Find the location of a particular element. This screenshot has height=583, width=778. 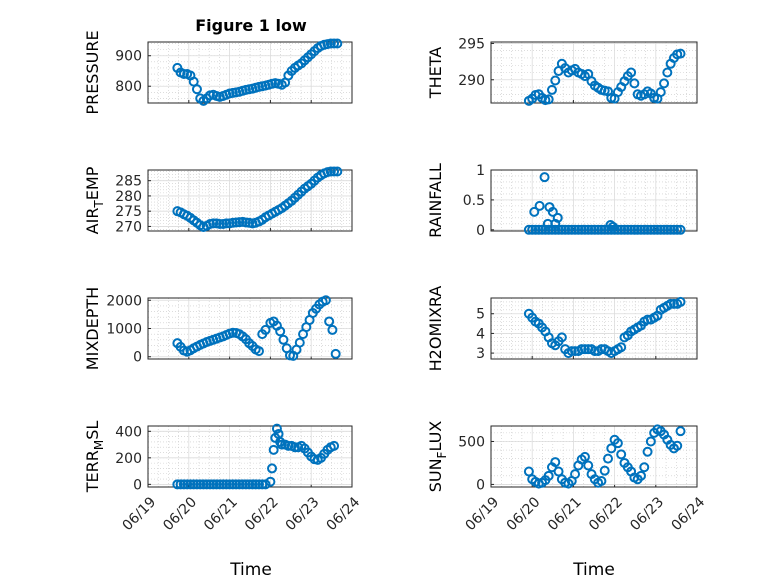

y-tick-label: 400 is located at coordinates (128, 432).